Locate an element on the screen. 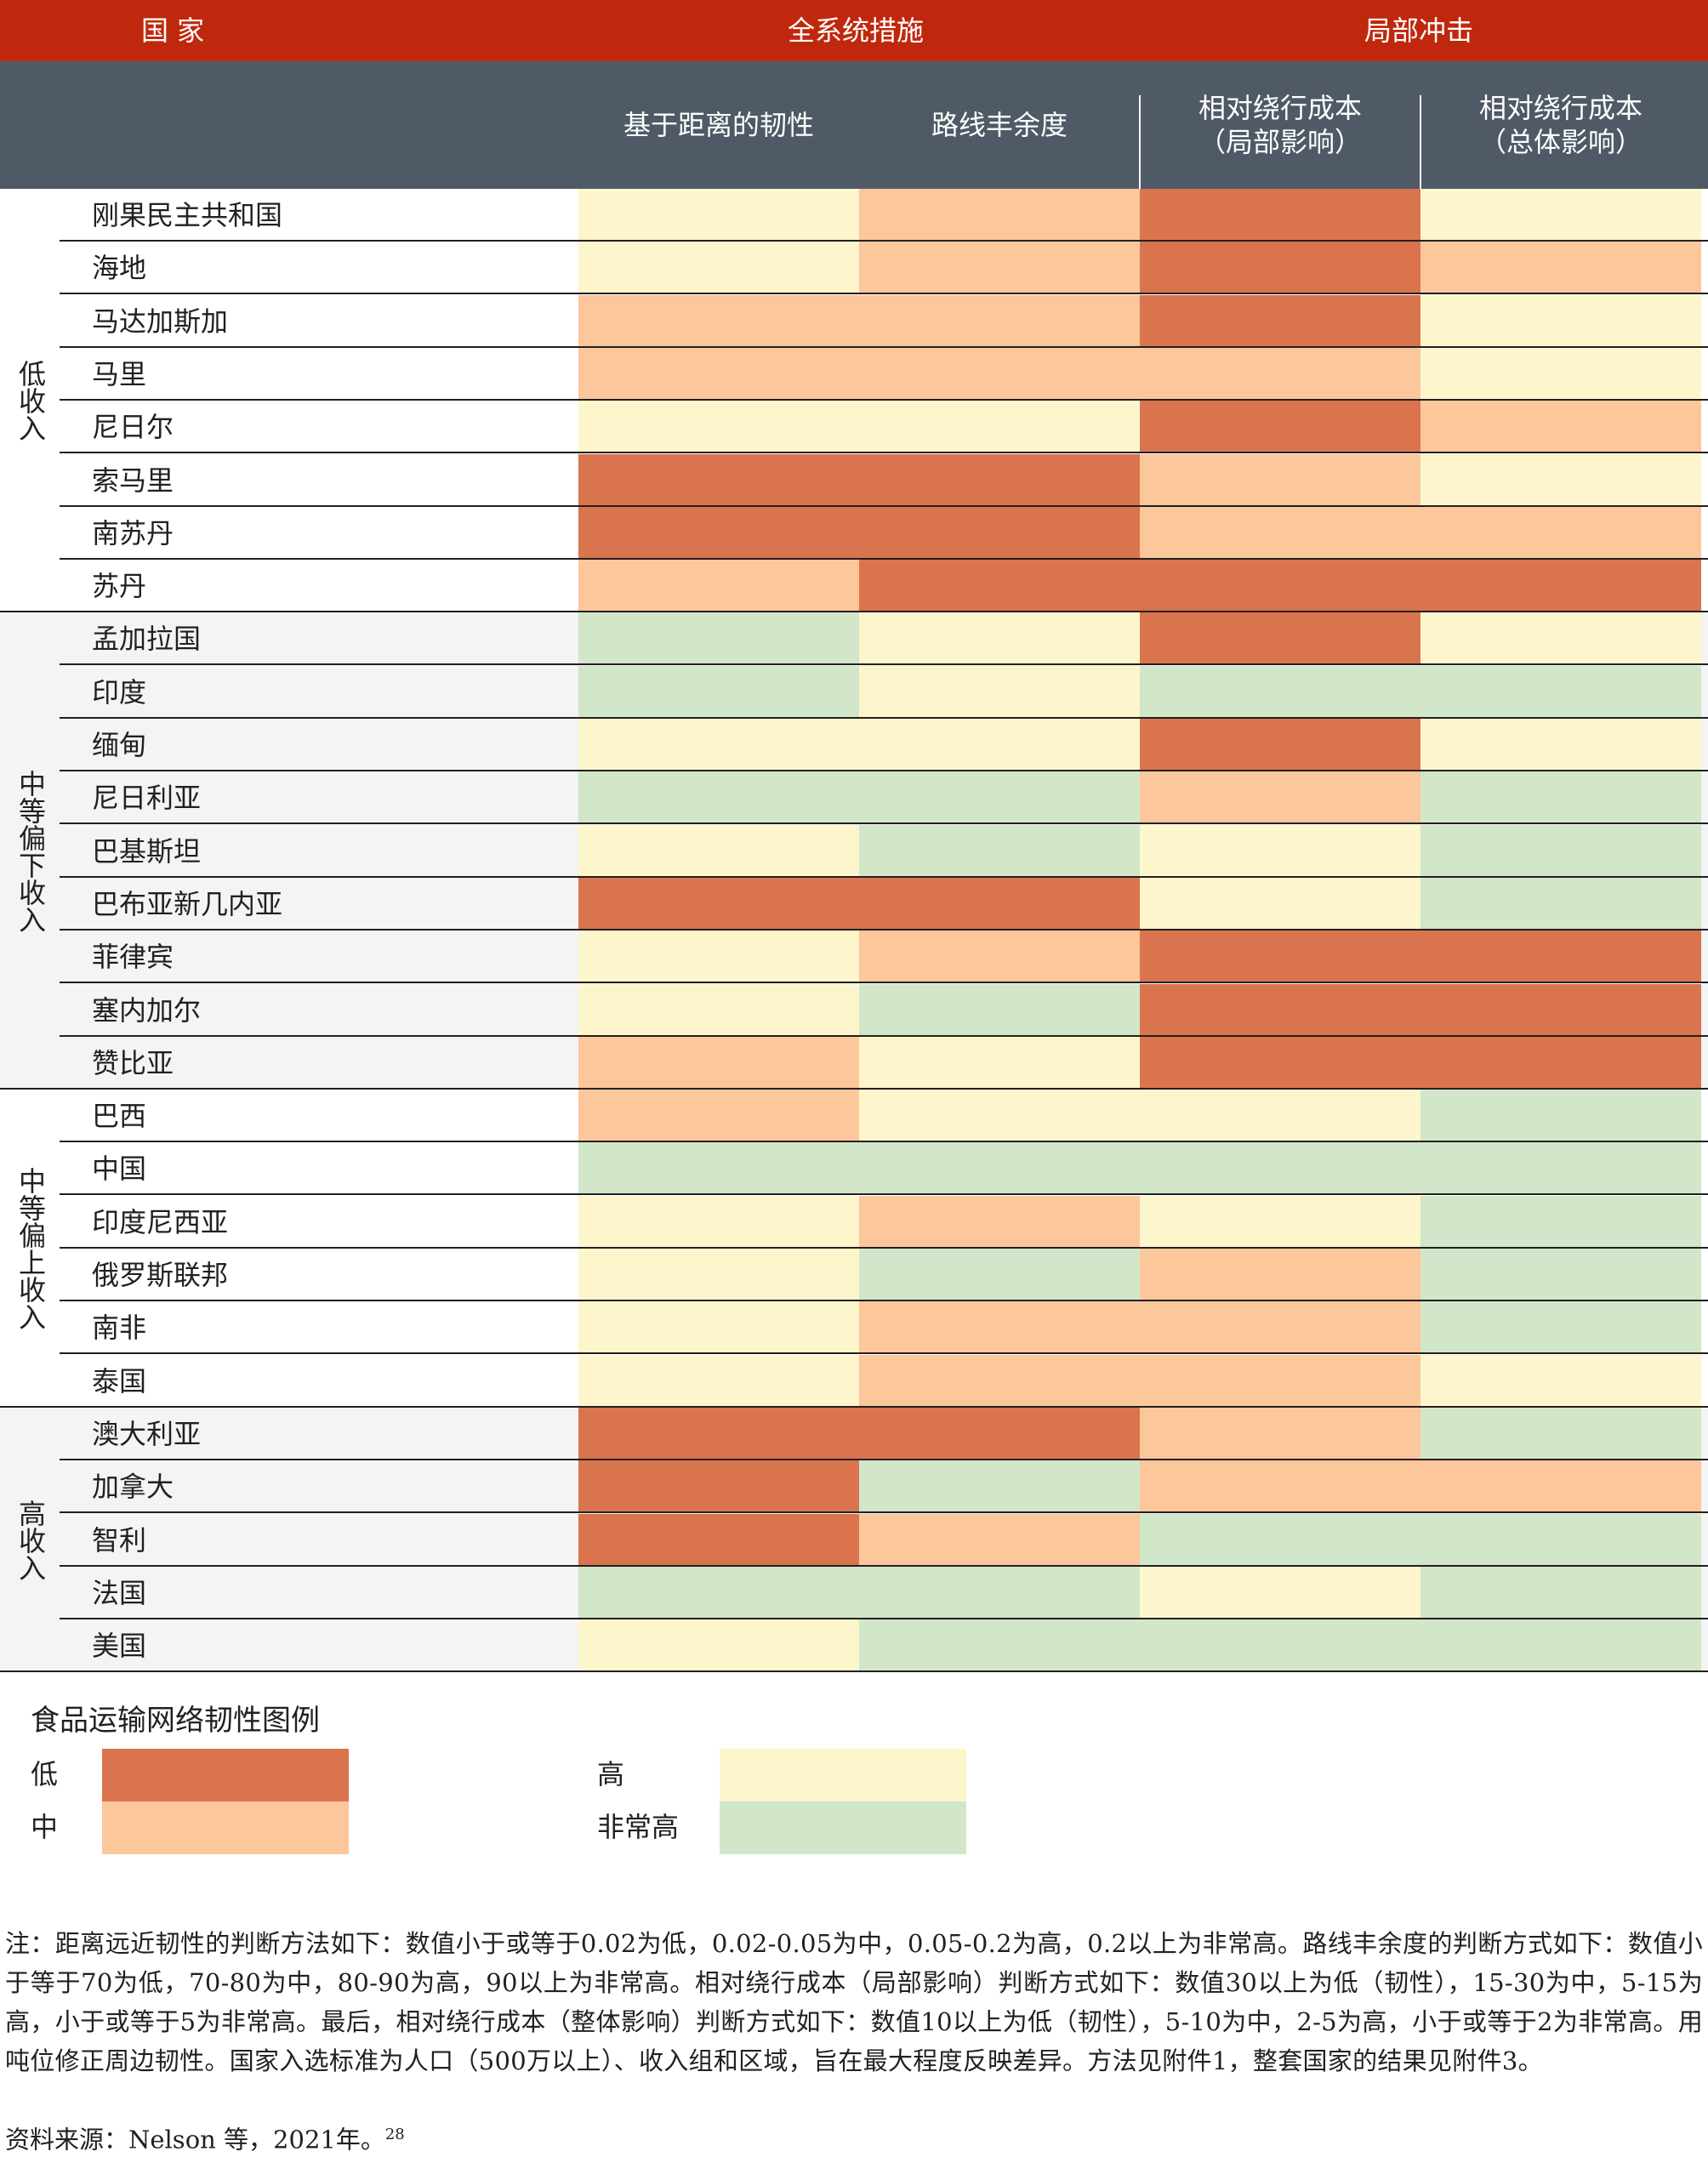  legend-swatch-high is located at coordinates (843, 1775).